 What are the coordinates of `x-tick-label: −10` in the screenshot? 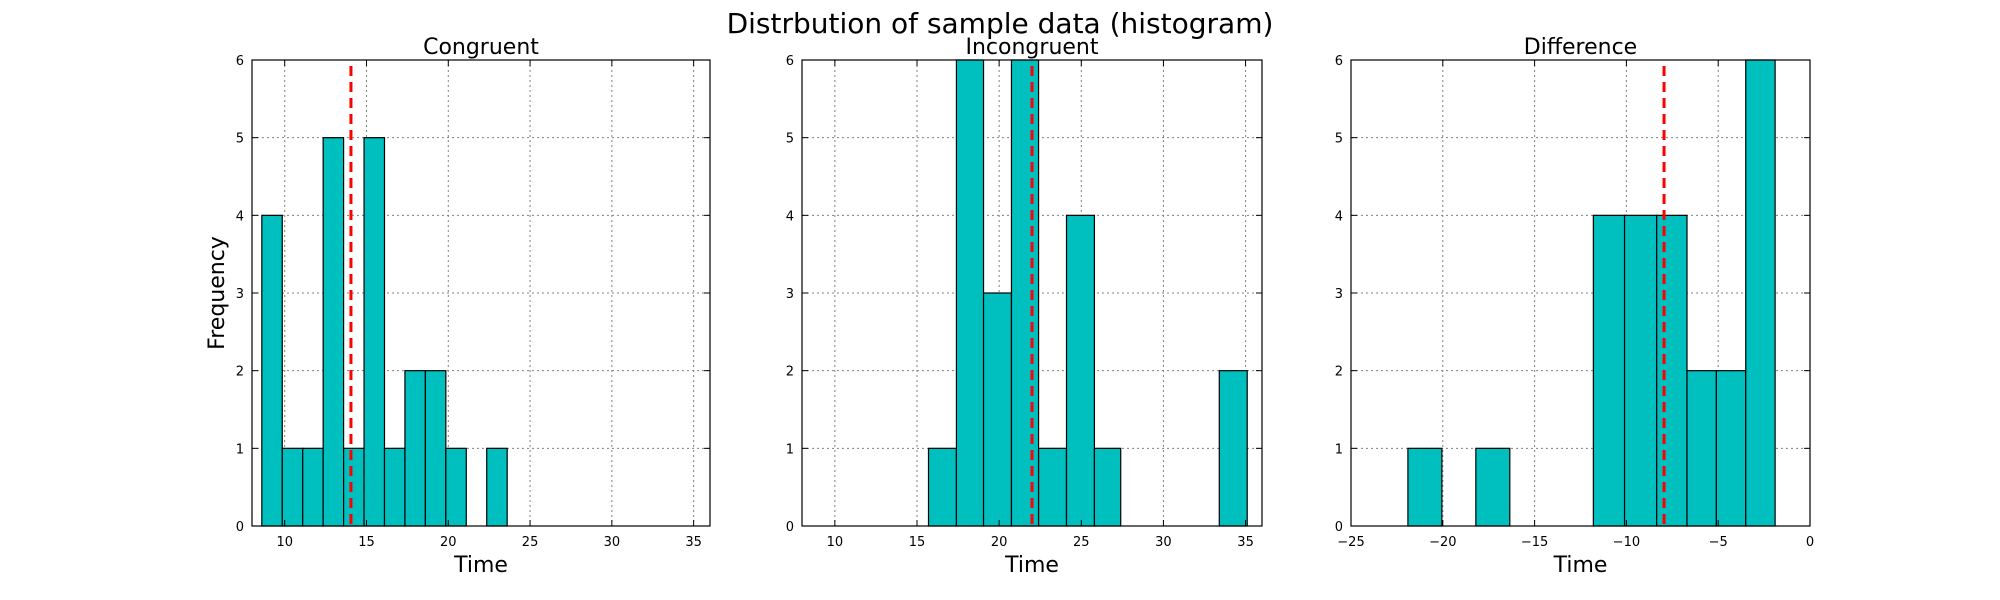 It's located at (1626, 542).